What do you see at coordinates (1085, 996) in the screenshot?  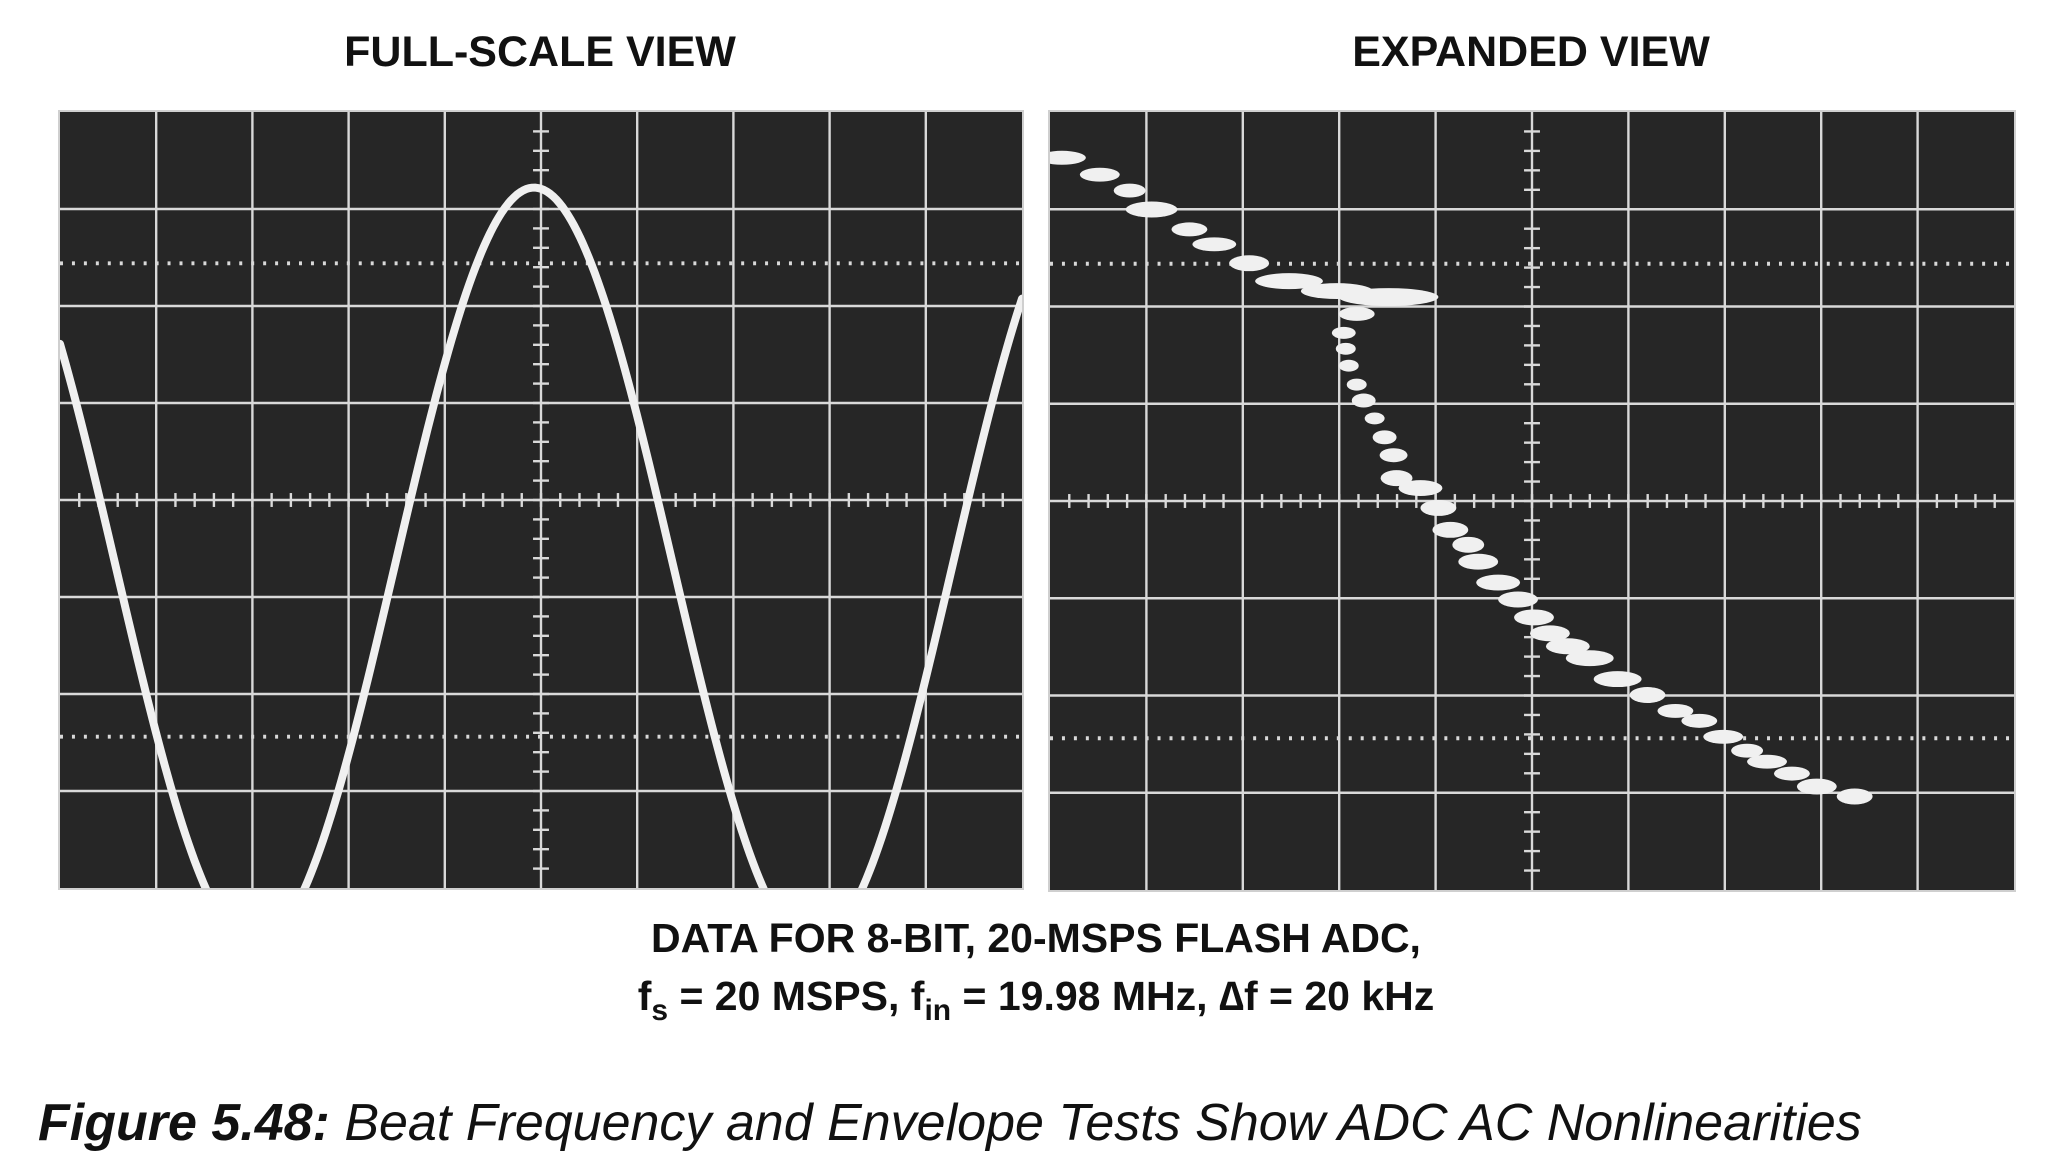 I see `fin-value: = 19.98 MHz,` at bounding box center [1085, 996].